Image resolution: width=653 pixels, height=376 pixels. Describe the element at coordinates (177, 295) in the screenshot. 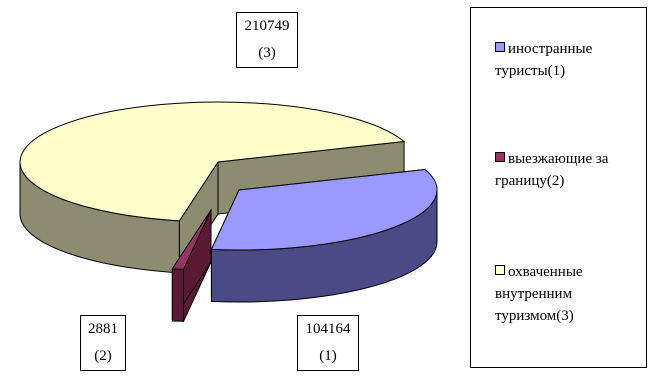

I see `slice-2-side` at that location.